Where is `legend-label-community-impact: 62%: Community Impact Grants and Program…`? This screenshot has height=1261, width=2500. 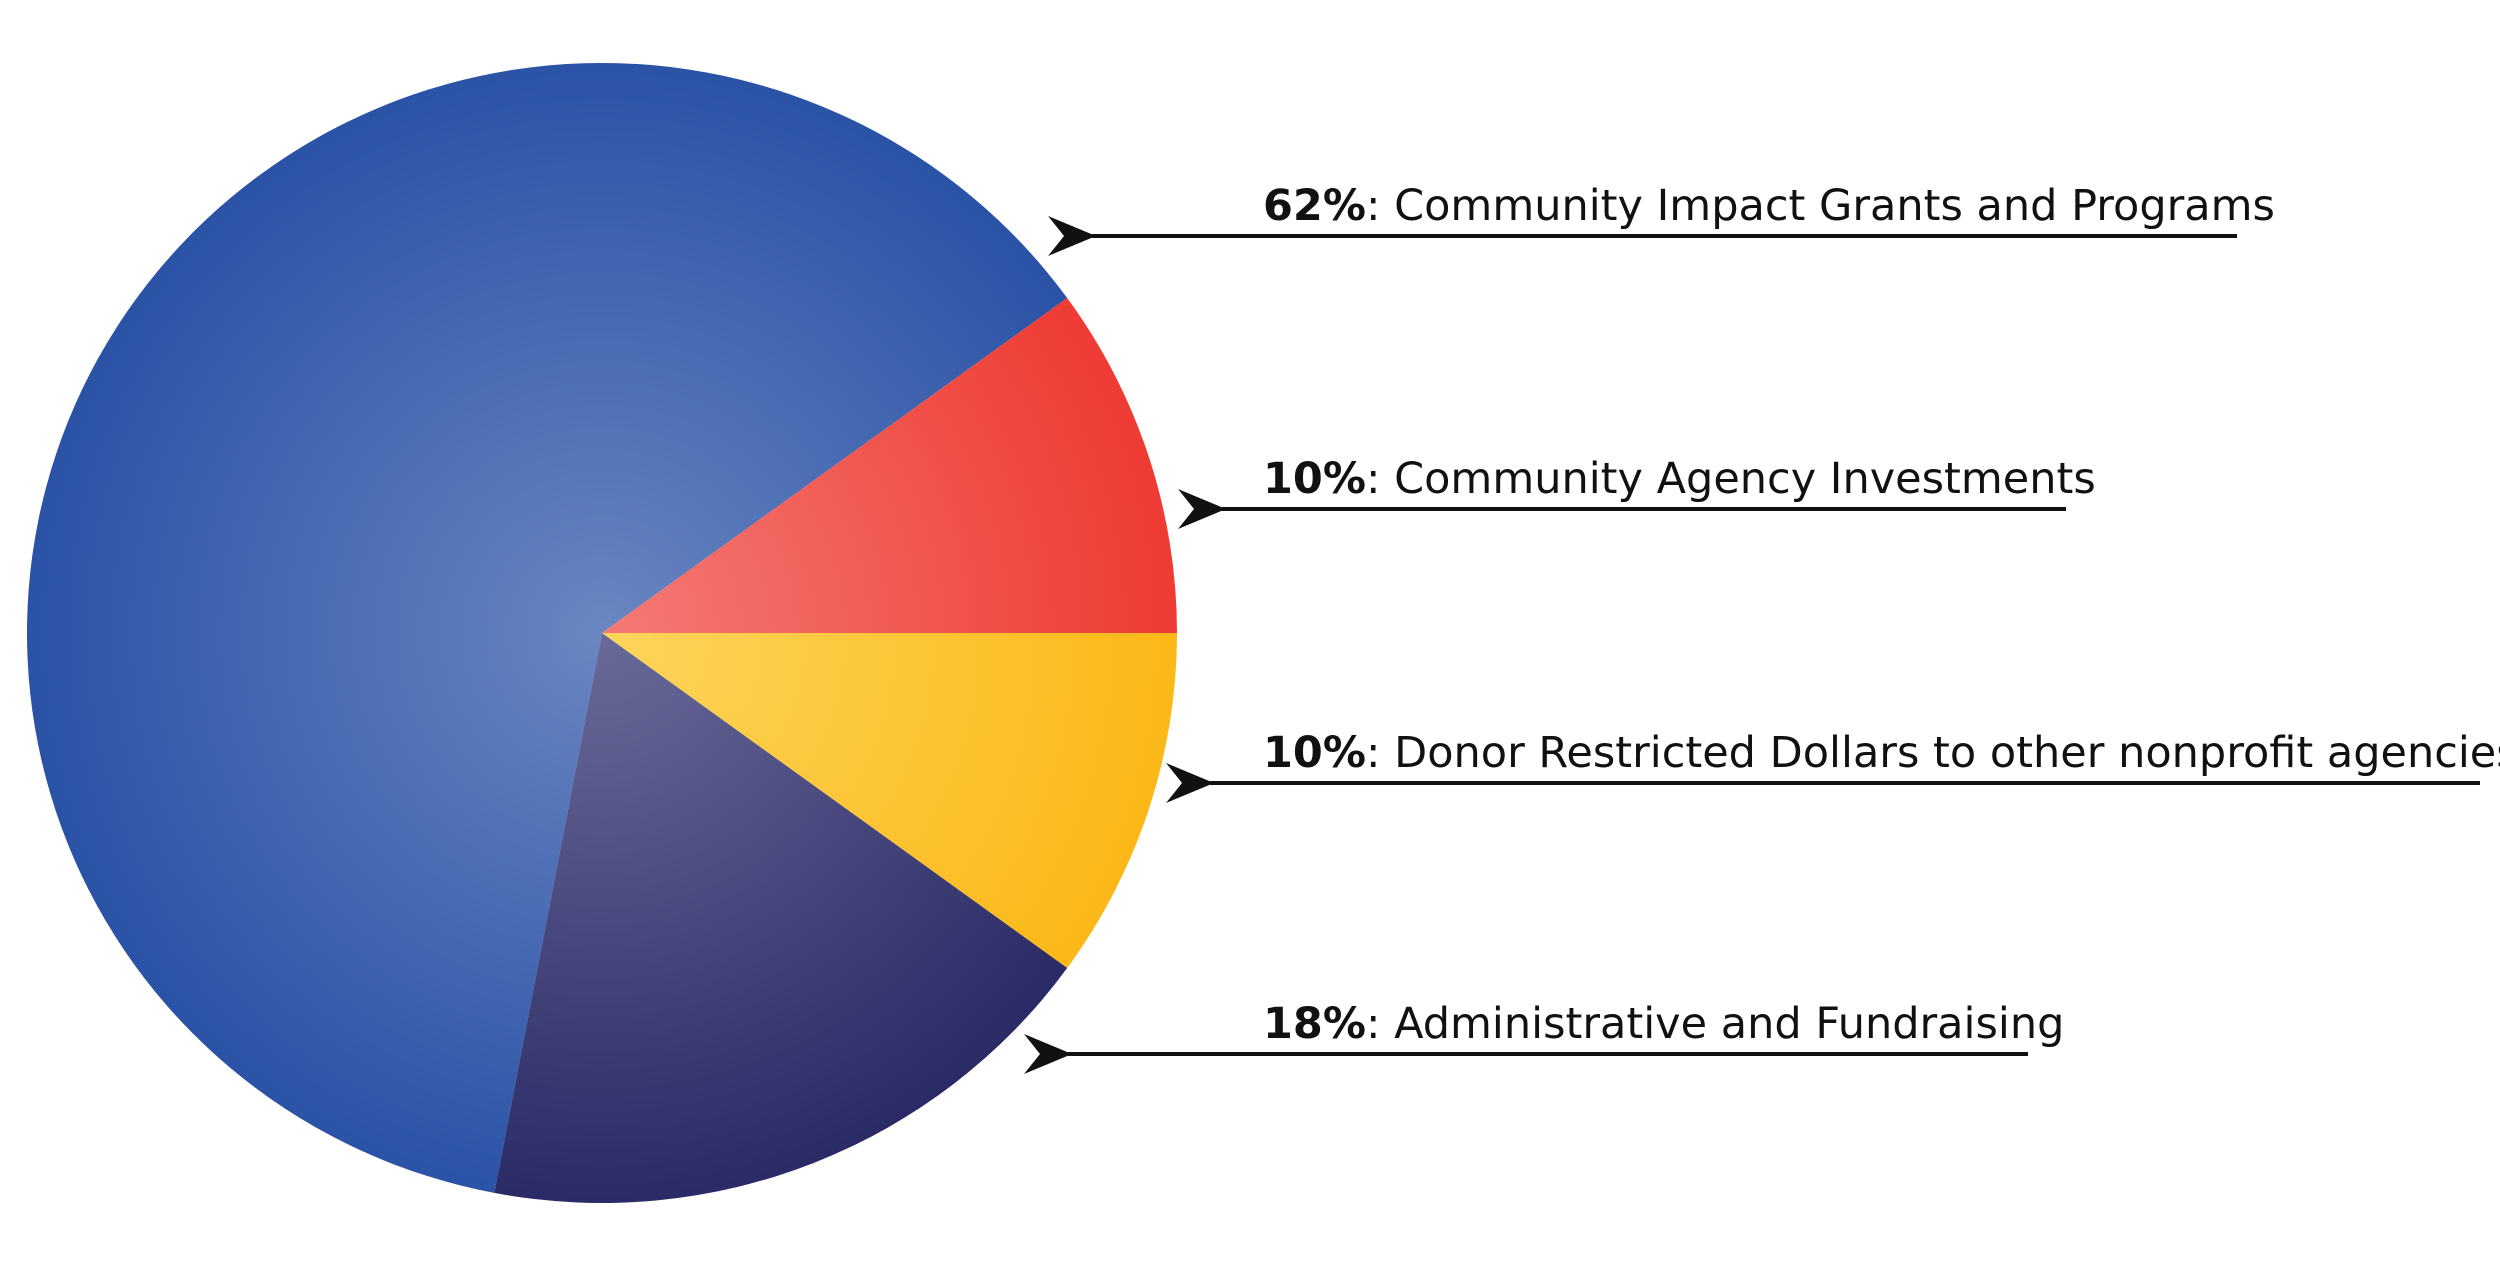
legend-label-community-impact: 62%: Community Impact Grants and Program… is located at coordinates (1769, 206).